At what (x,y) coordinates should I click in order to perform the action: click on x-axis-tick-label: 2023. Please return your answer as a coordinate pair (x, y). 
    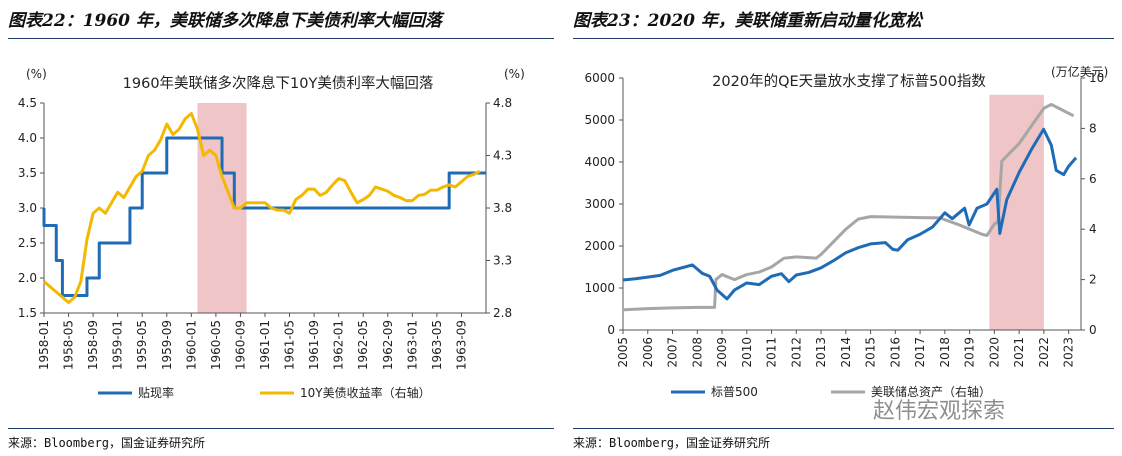
    Looking at the image, I should click on (1069, 352).